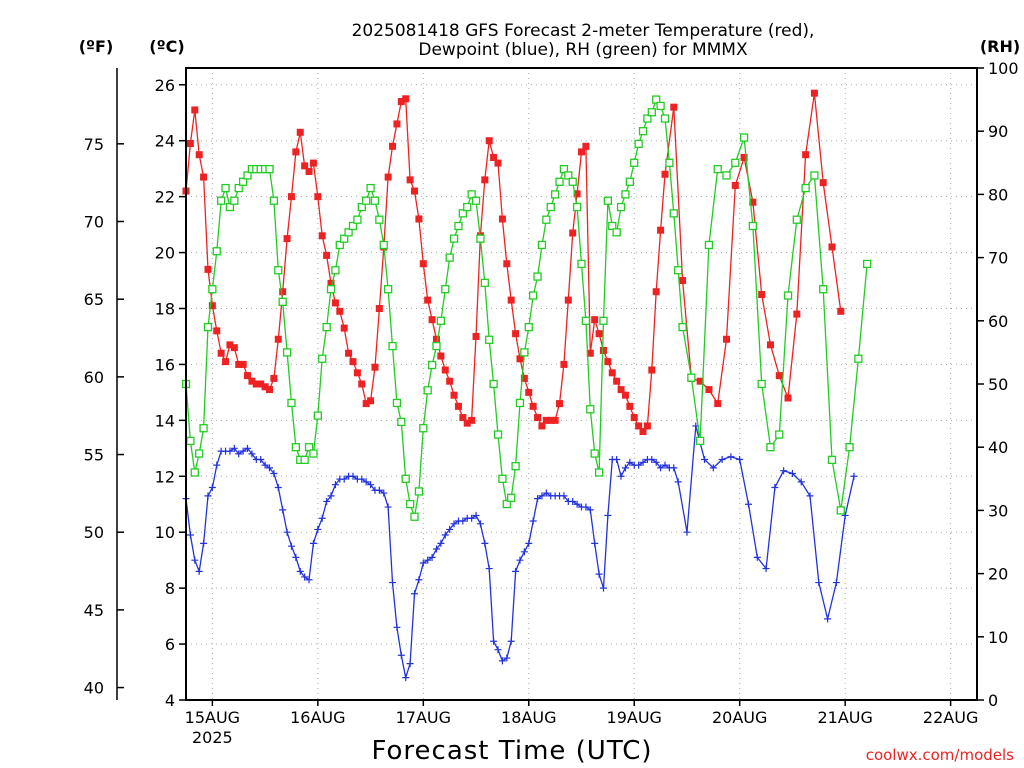 This screenshot has height=768, width=1024. Describe the element at coordinates (950, 717) in the screenshot. I see `x-tick-label: 22AUG` at that location.